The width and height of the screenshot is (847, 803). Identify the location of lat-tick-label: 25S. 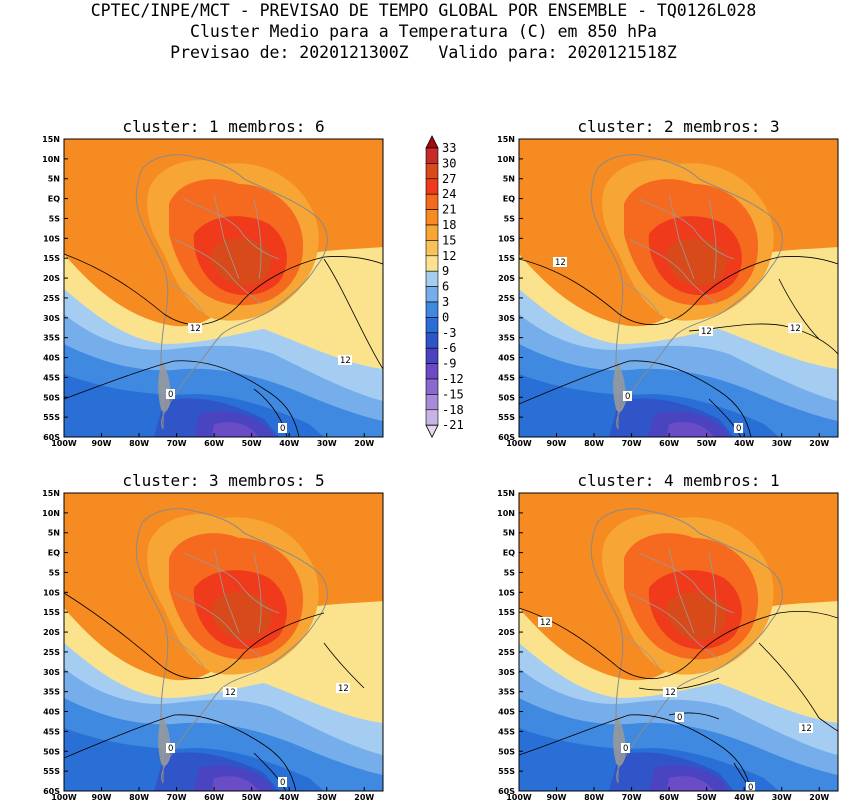
(51, 652).